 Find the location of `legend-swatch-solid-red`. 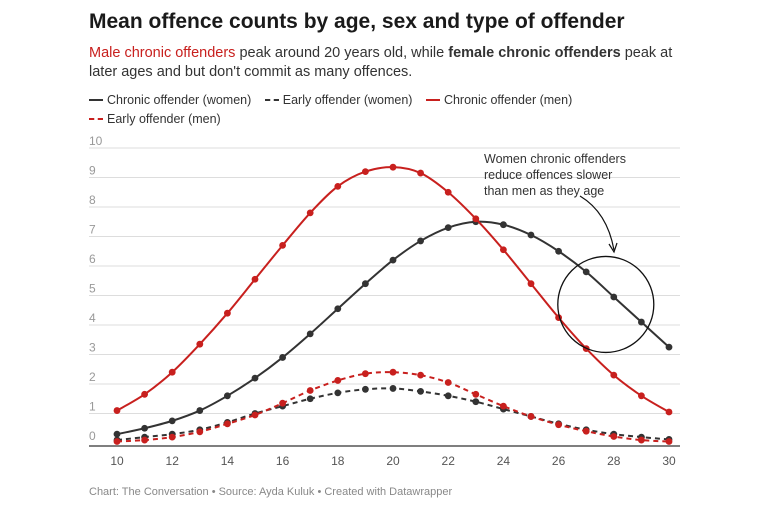

legend-swatch-solid-red is located at coordinates (432, 99).